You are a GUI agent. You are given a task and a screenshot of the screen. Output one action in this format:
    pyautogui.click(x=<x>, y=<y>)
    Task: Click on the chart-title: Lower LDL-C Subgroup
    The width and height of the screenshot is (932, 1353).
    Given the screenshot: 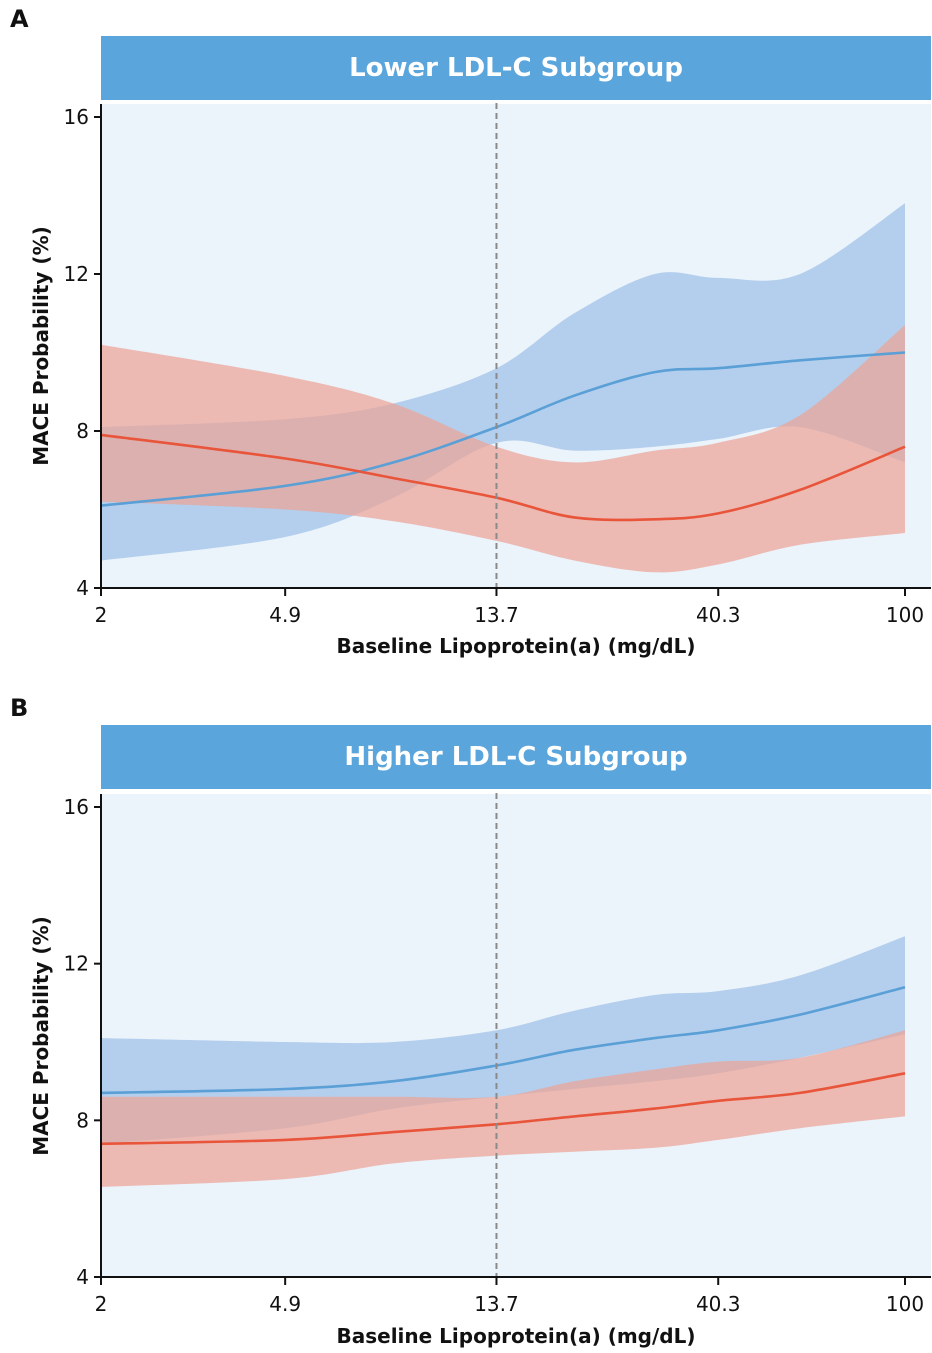 What is the action you would take?
    pyautogui.click(x=516, y=68)
    